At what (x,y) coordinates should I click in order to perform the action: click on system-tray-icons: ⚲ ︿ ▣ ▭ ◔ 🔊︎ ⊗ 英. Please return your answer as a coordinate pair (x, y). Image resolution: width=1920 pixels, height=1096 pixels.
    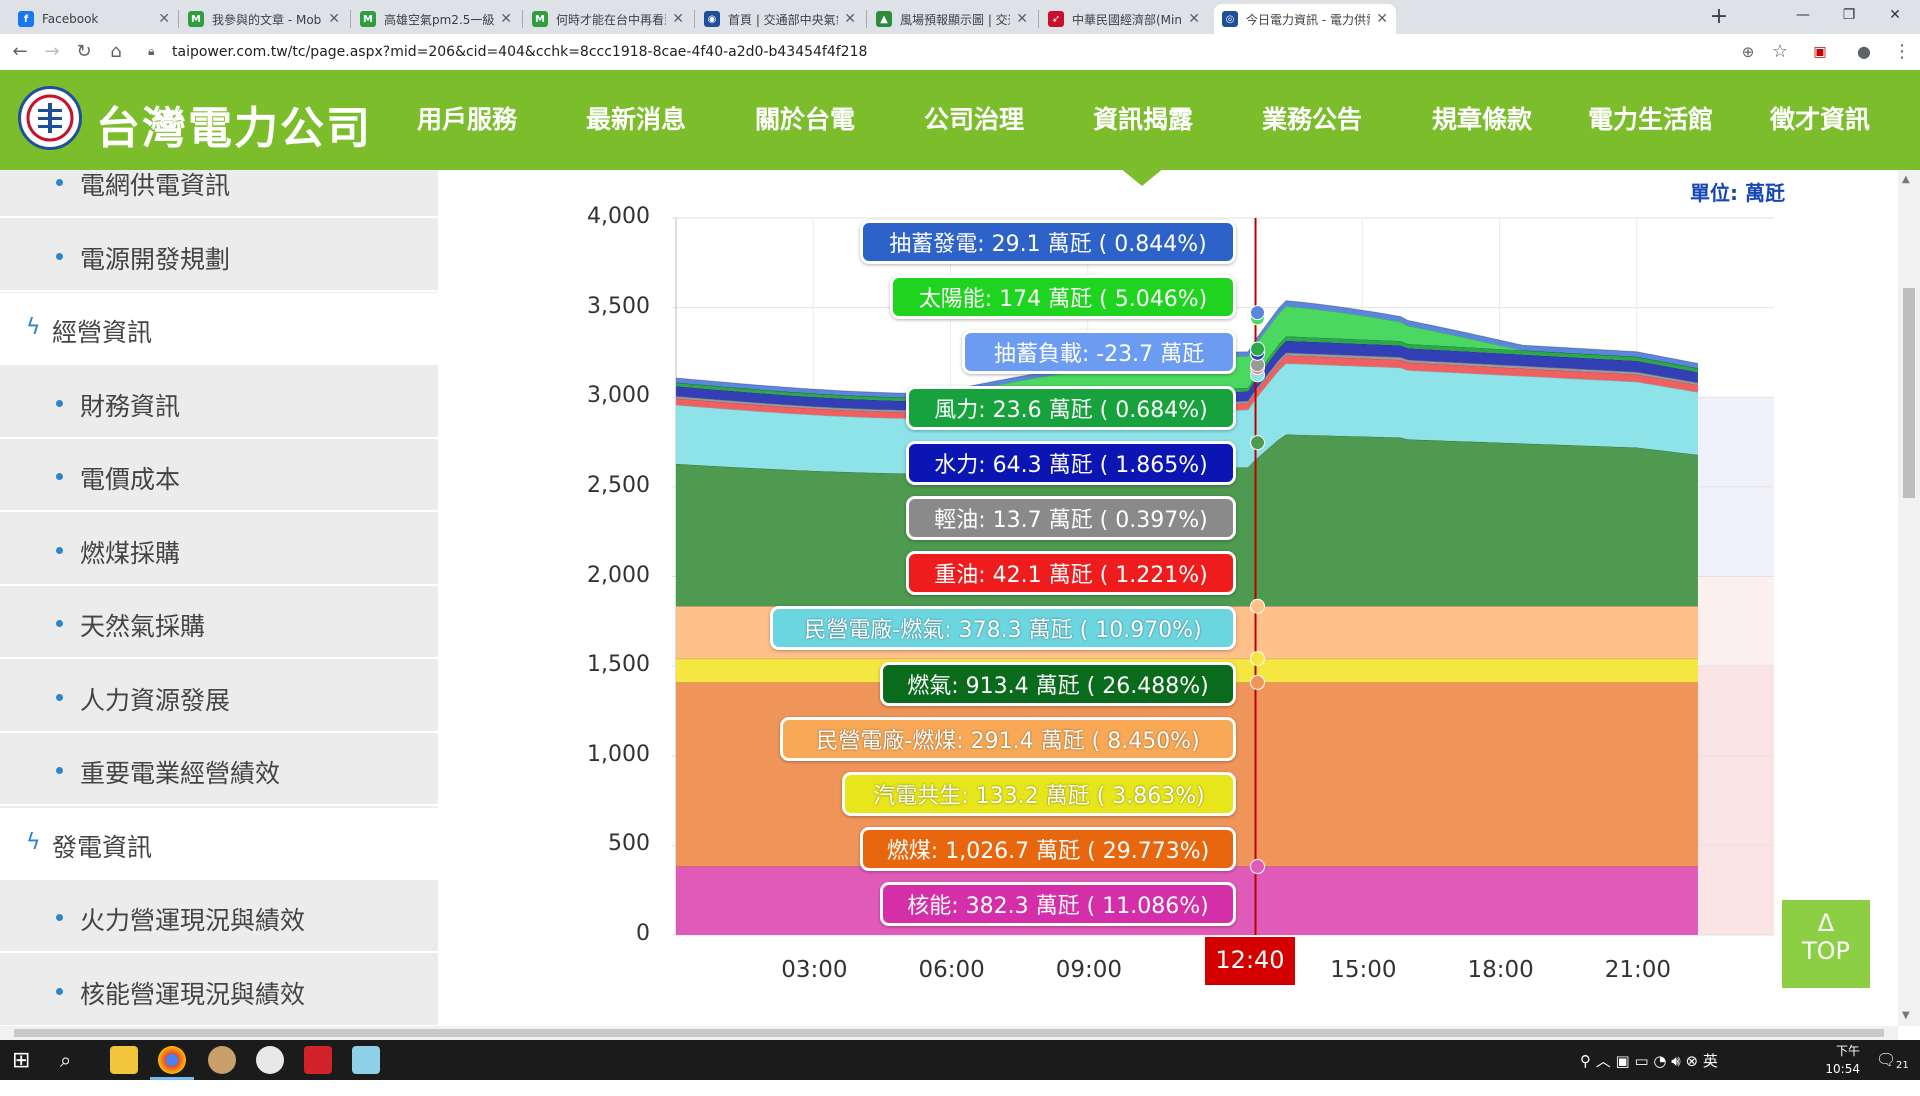
    Looking at the image, I should click on (1649, 1061).